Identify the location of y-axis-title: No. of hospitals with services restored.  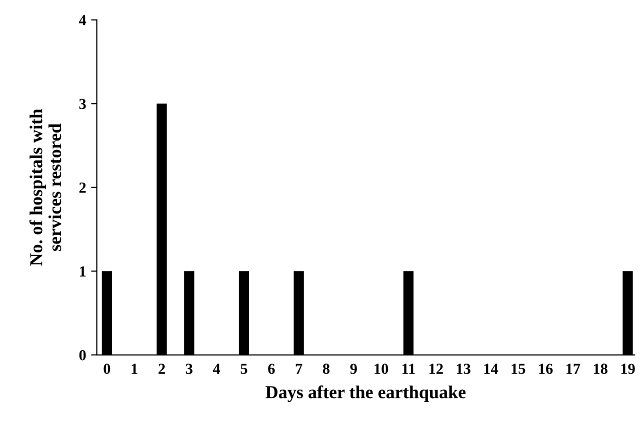
(45, 187).